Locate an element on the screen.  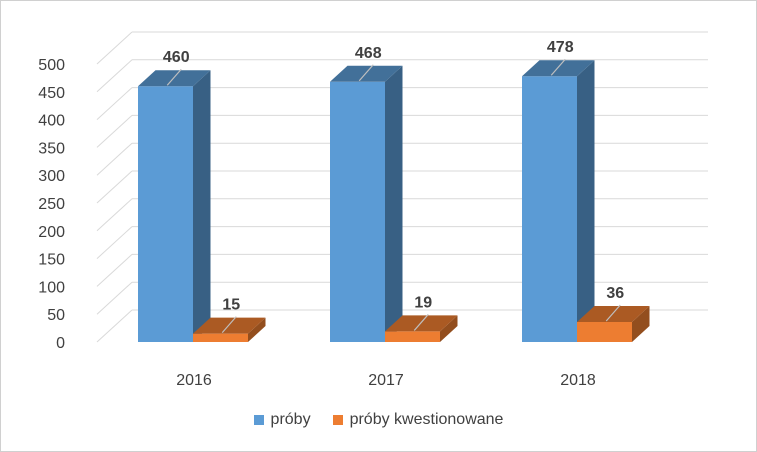
y-tick-label-300: 300 is located at coordinates (51, 176).